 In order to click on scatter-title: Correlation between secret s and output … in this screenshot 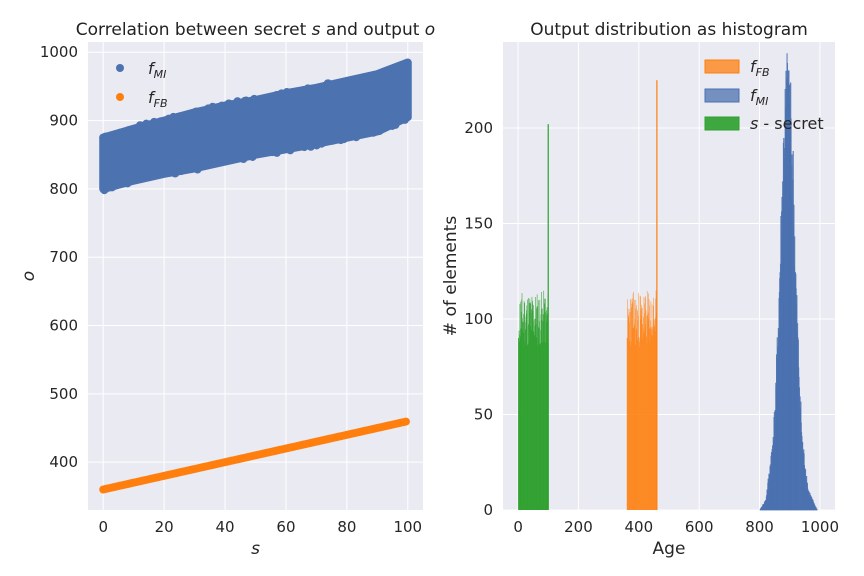, I will do `click(255, 30)`.